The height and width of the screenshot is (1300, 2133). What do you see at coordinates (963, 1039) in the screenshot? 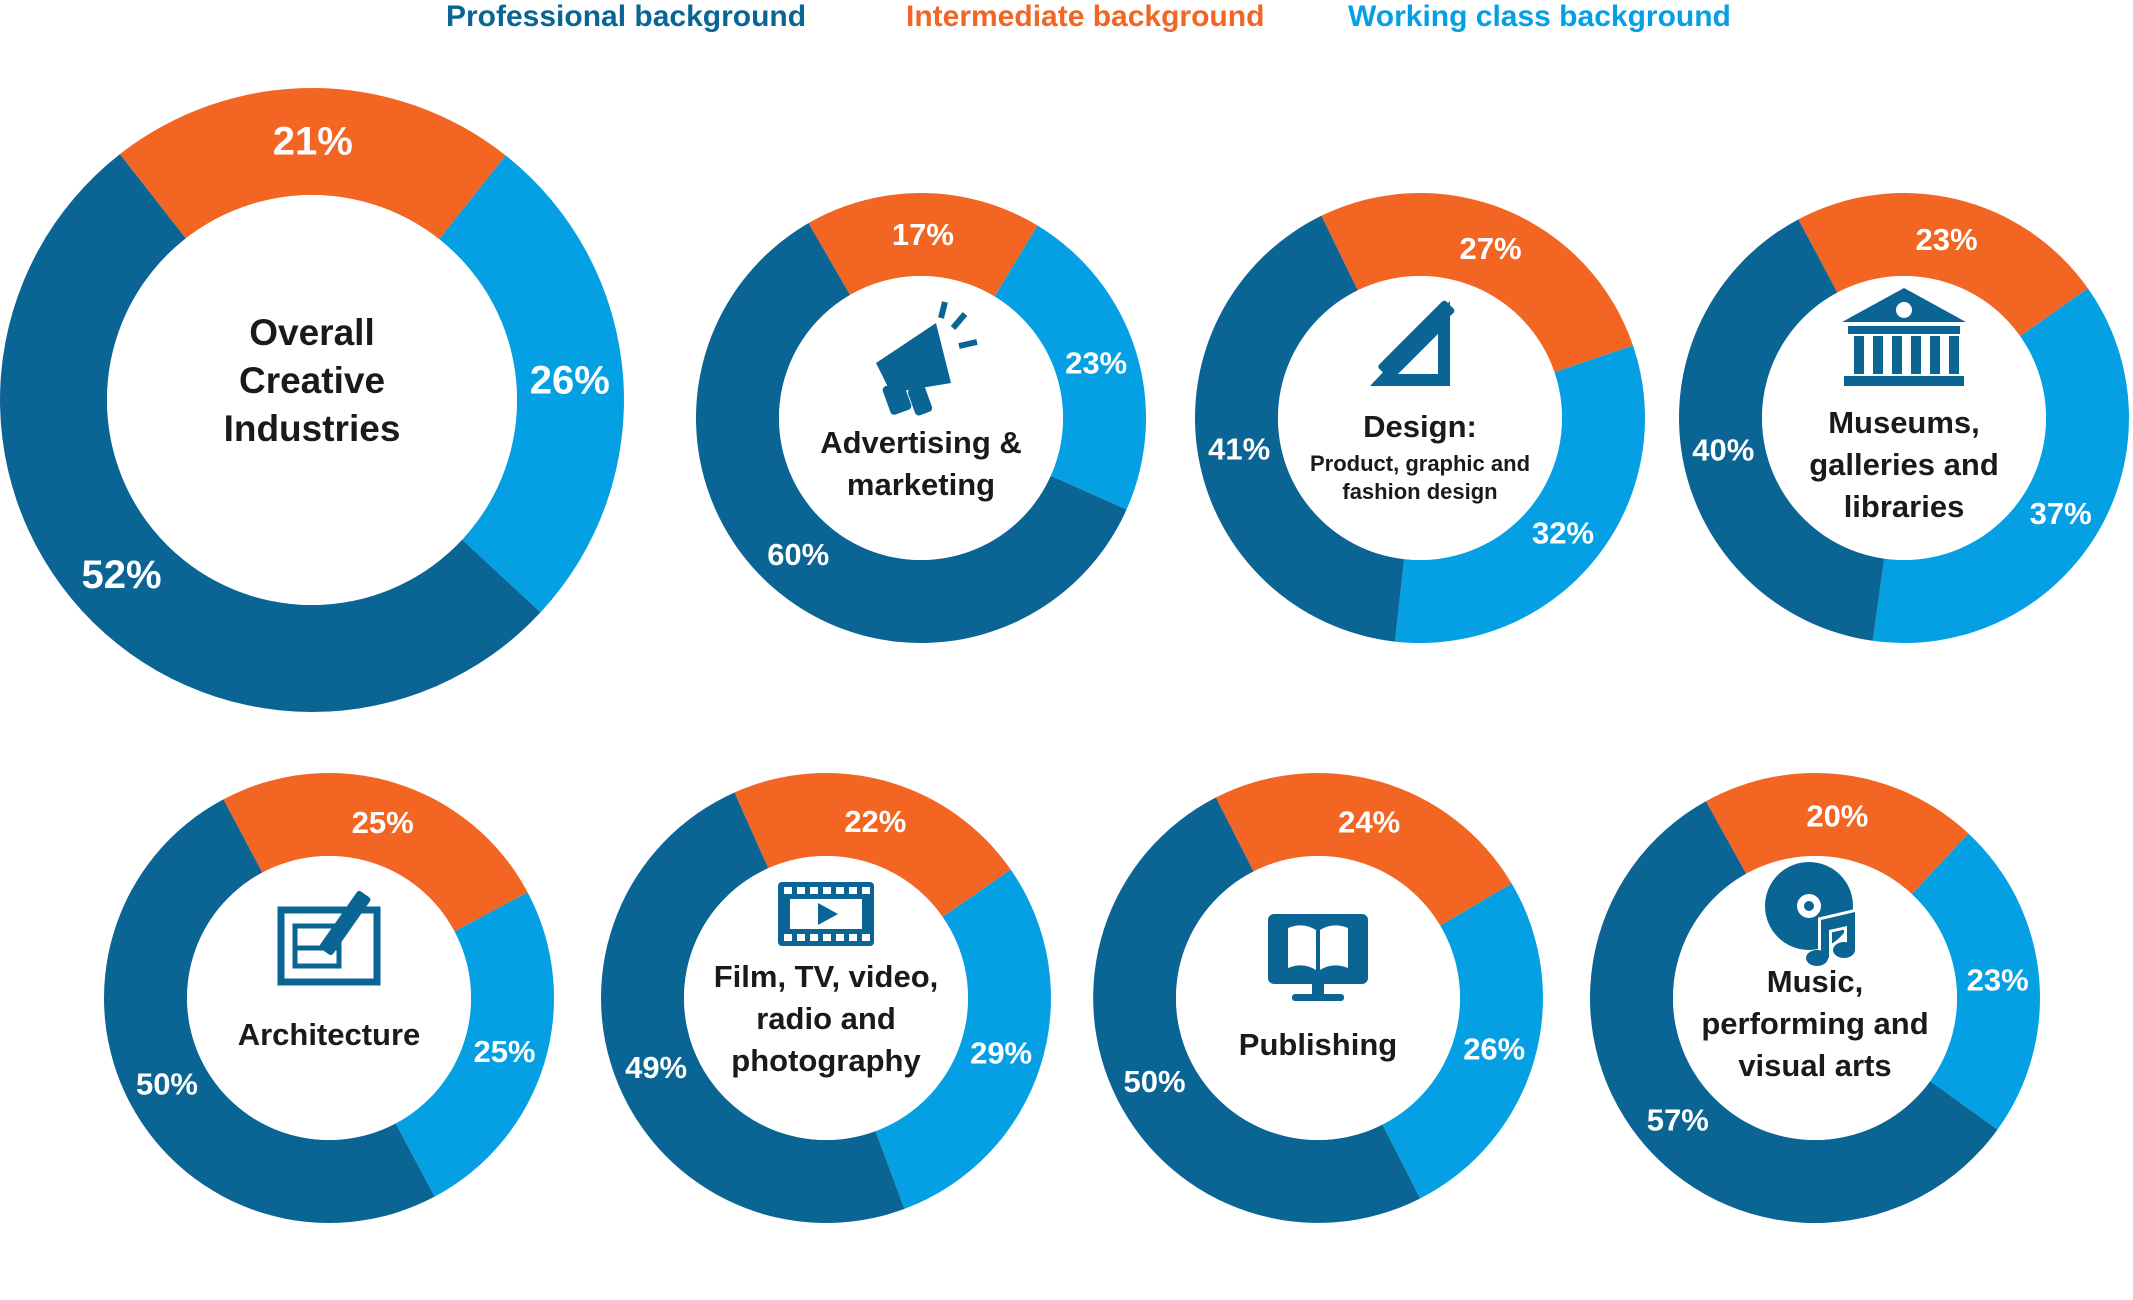
I see `slice-film-working` at bounding box center [963, 1039].